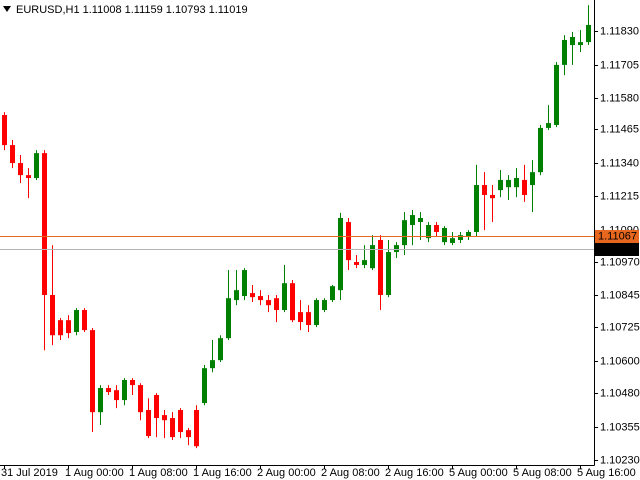 The image size is (640, 480). Describe the element at coordinates (350, 473) in the screenshot. I see `x-tick-label: 2 Aug 08:00` at that location.